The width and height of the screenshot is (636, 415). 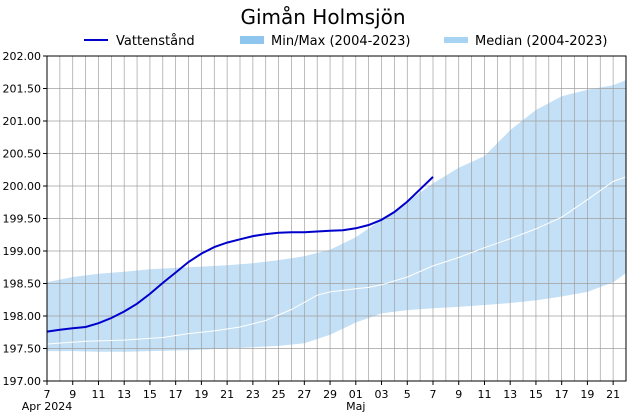 What do you see at coordinates (155, 41) in the screenshot?
I see `legend-label: Vattenstånd` at bounding box center [155, 41].